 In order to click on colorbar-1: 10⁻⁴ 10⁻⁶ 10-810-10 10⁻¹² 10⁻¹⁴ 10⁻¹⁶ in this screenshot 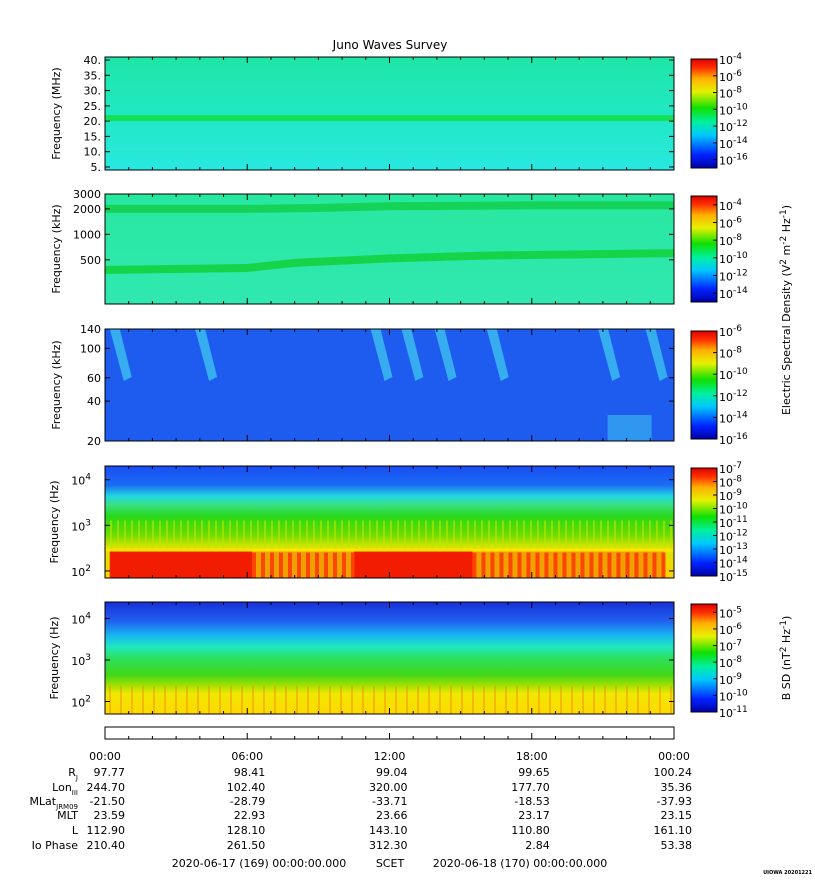, I will do `click(719, 110)`.